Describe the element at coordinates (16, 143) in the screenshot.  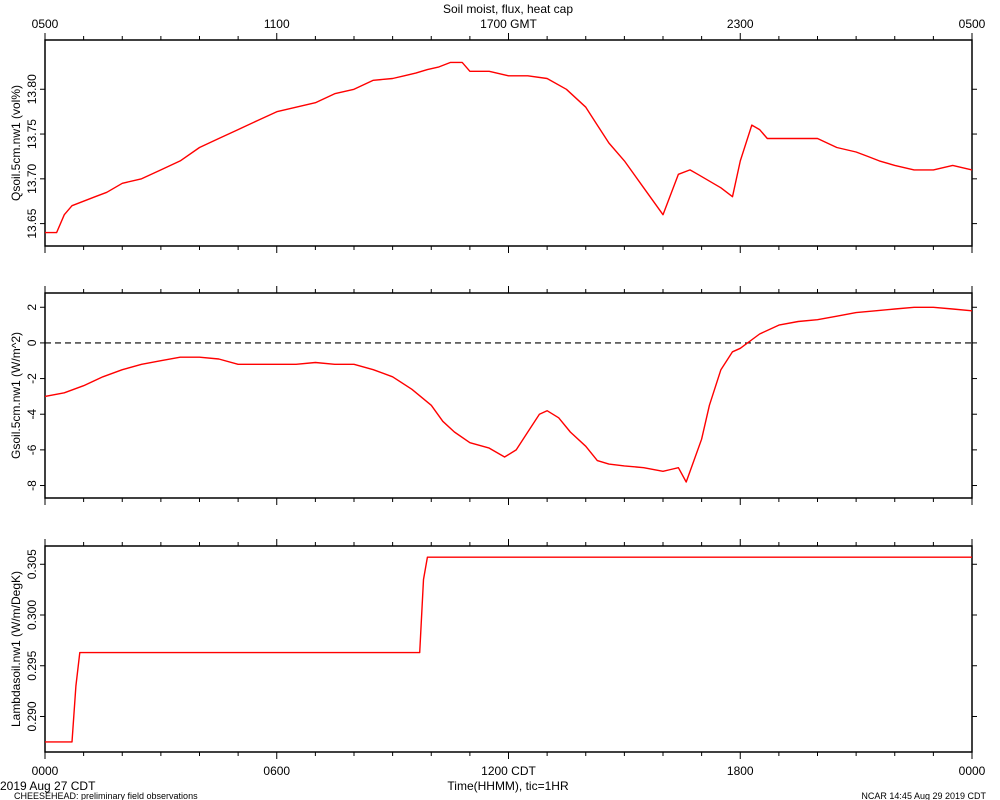
I see `y-axis-label: Qsoil.5cm.nw1 (vol%)` at that location.